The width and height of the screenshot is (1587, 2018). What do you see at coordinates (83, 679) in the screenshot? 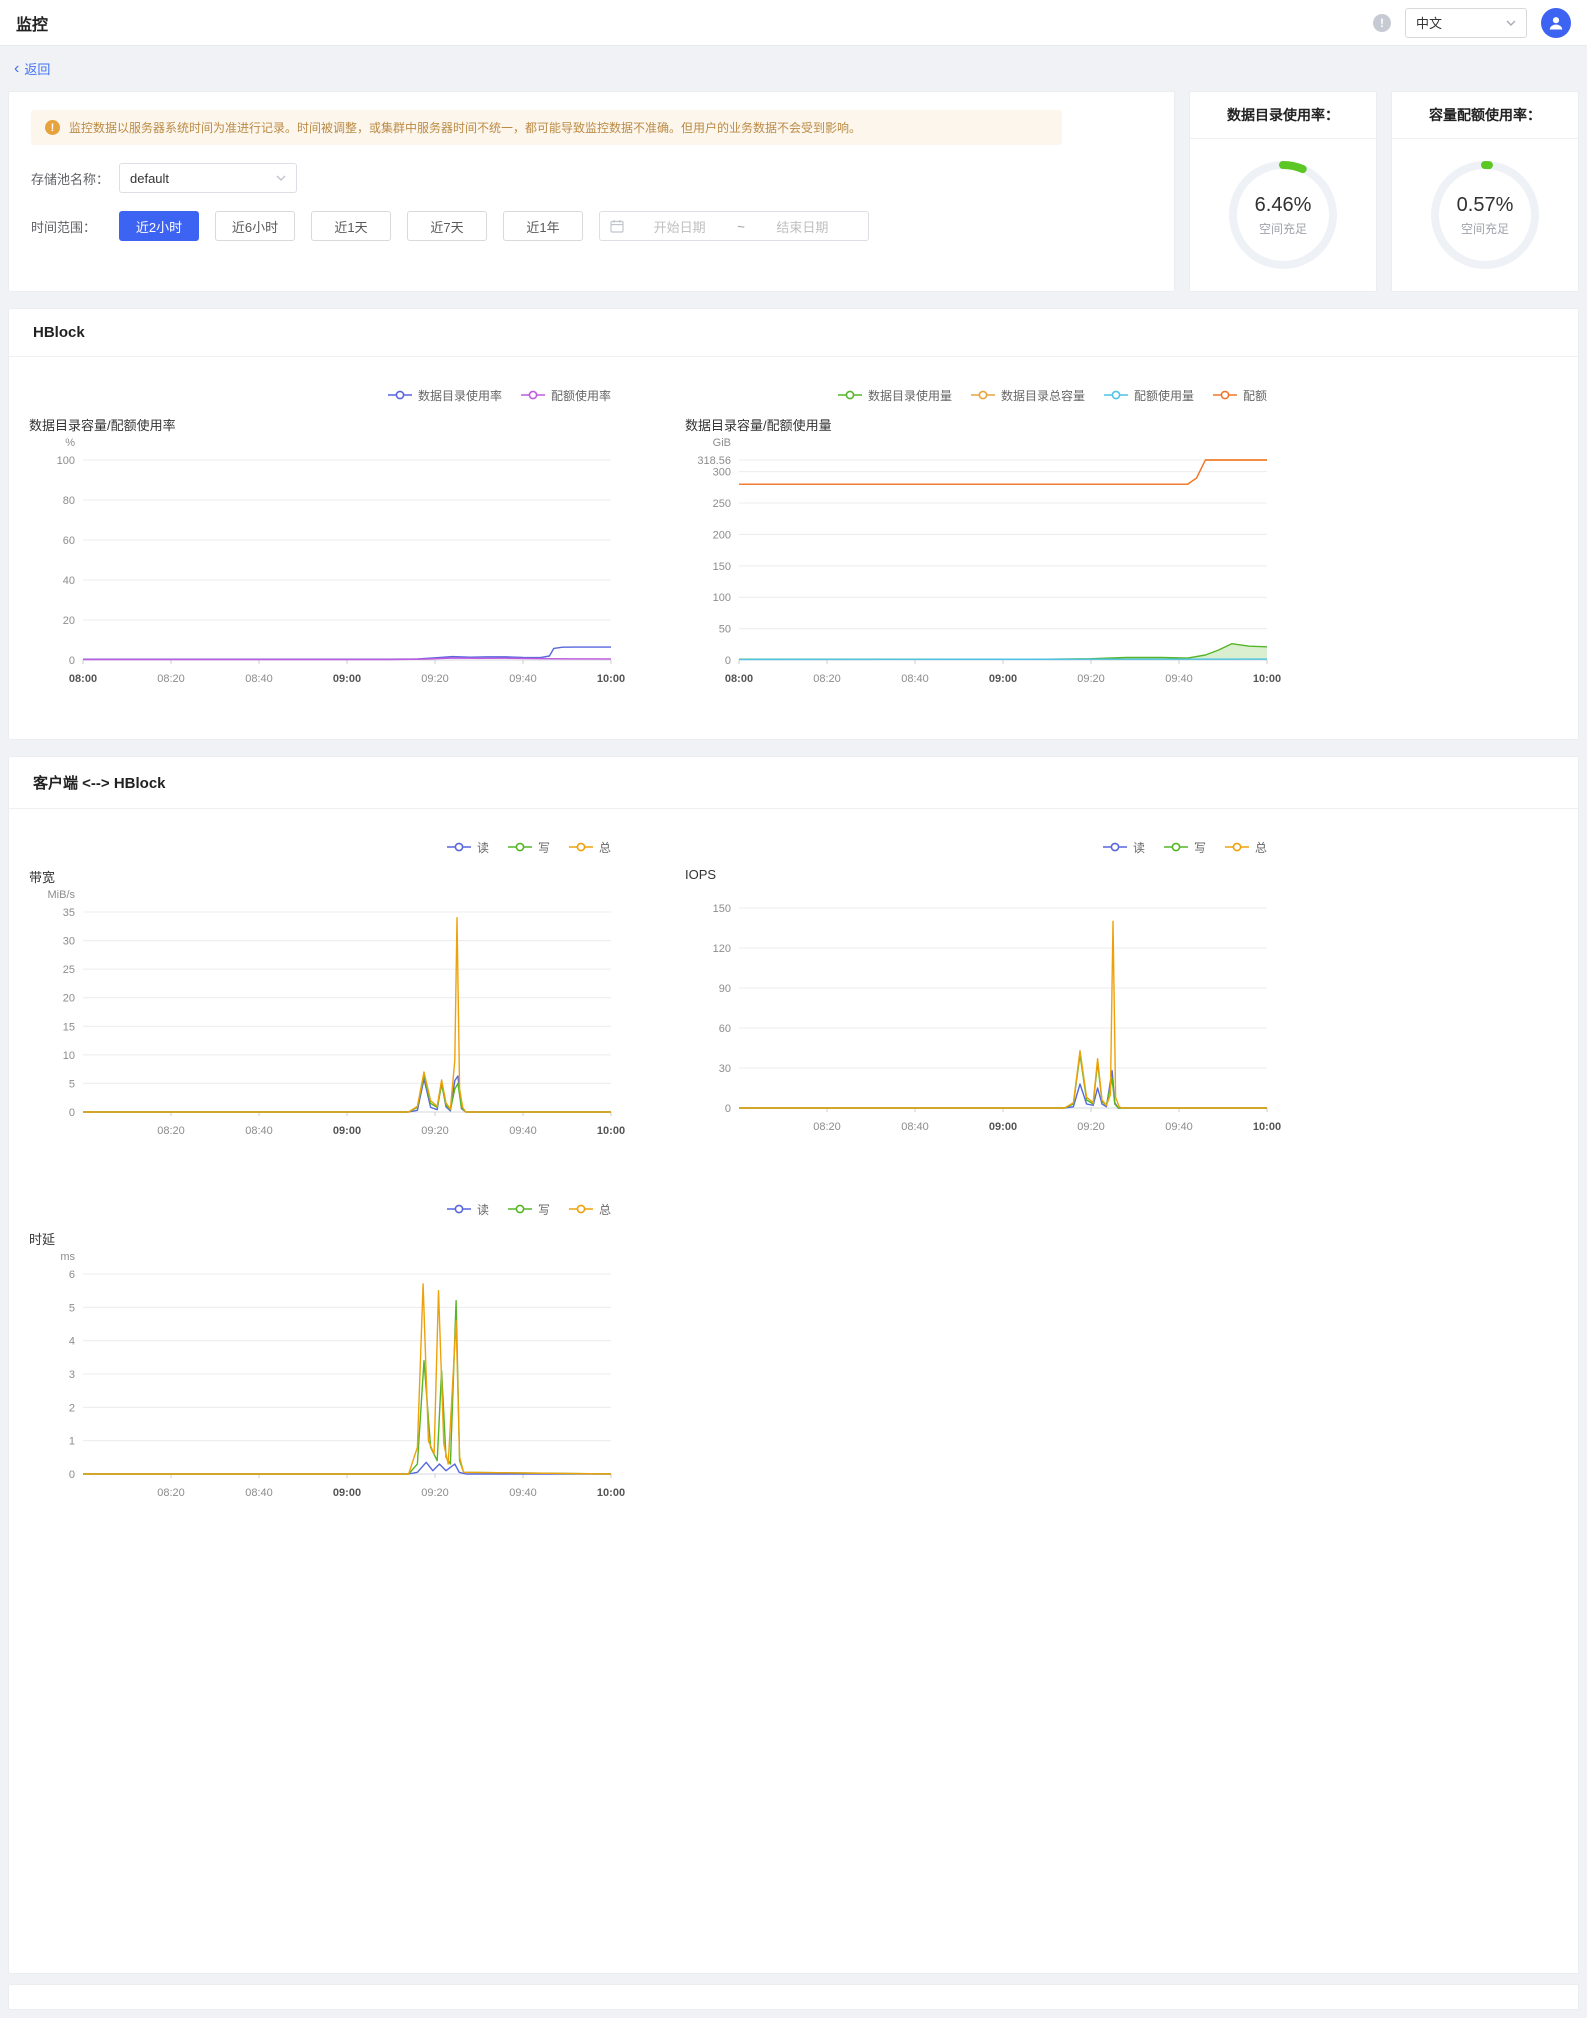
I see `svg-text: 08:00` at bounding box center [83, 679].